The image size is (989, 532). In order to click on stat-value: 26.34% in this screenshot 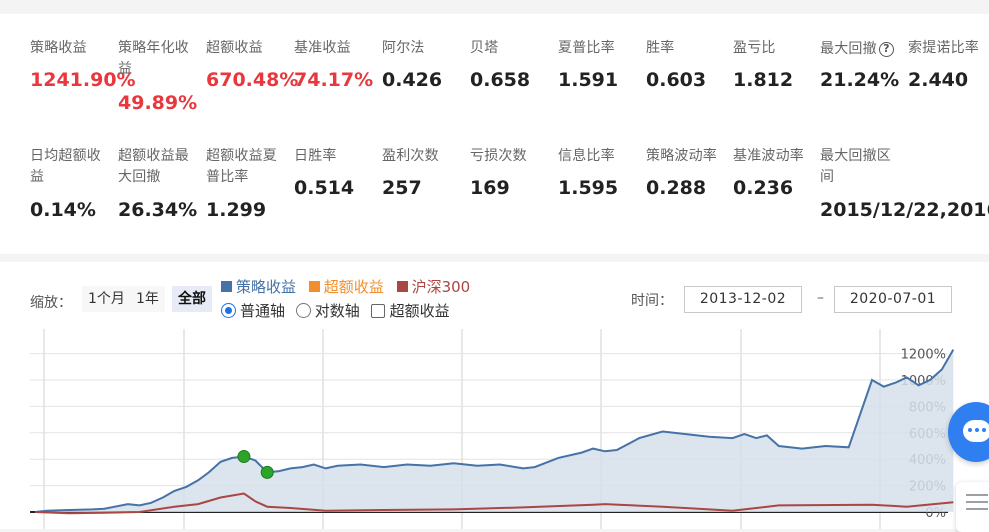, I will do `click(158, 210)`.